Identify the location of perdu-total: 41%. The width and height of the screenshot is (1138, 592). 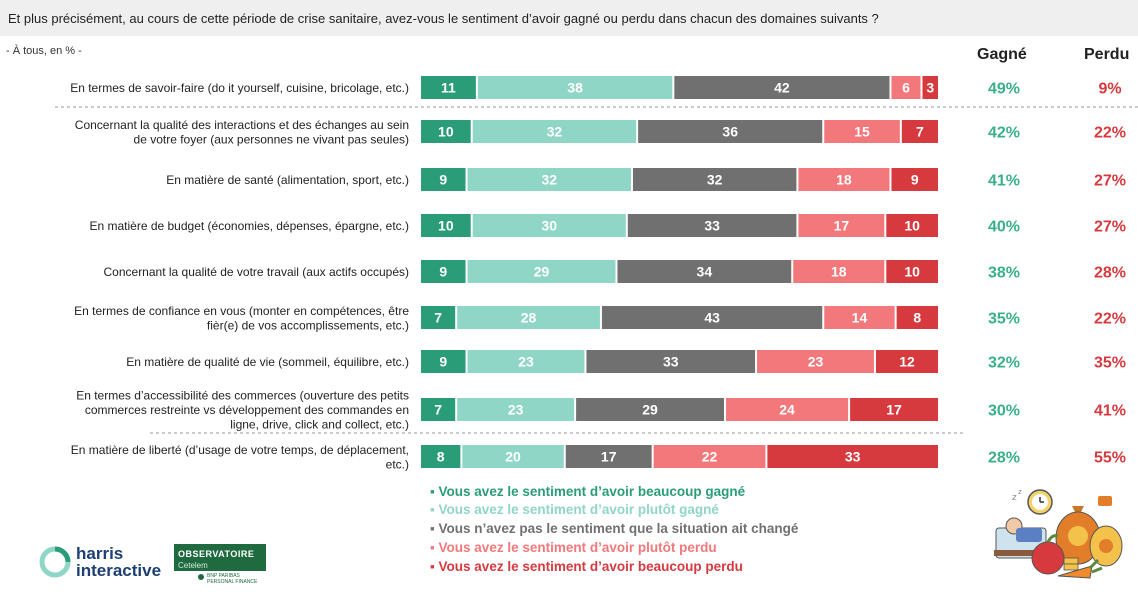
(1110, 411).